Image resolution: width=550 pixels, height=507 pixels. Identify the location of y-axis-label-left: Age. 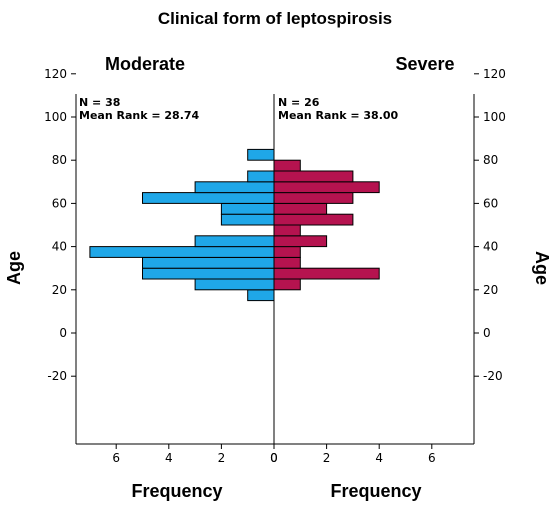
(14, 268).